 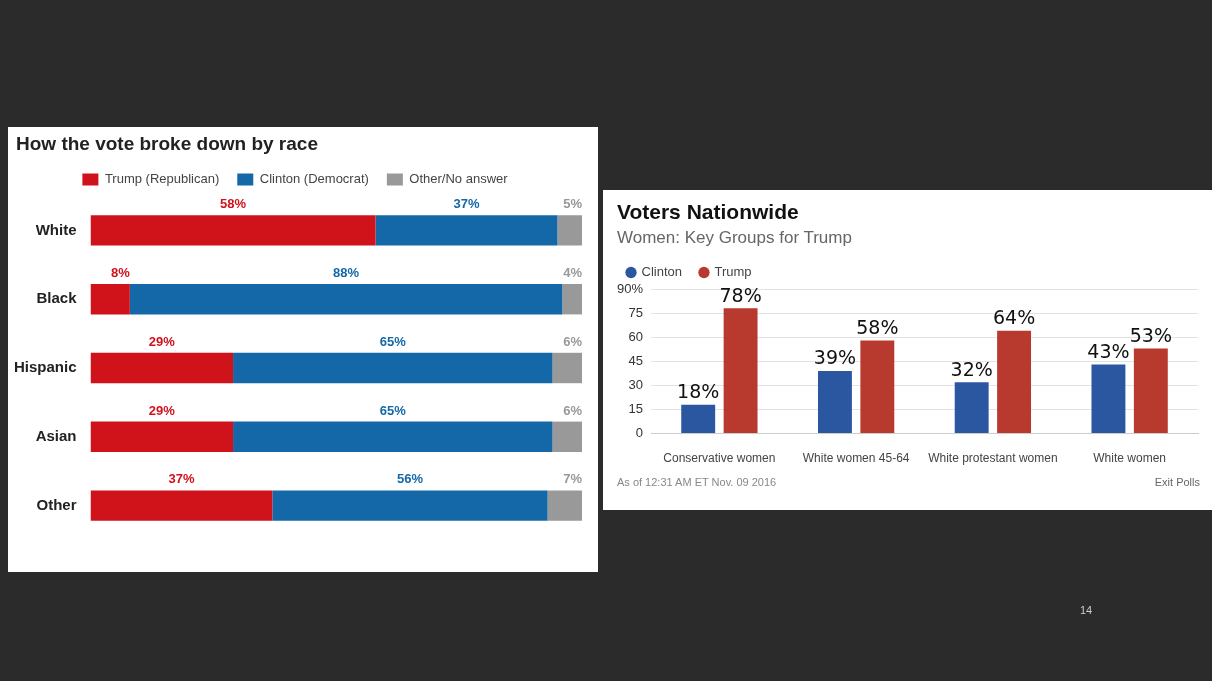 What do you see at coordinates (167, 144) in the screenshot?
I see `chart-title: How the vote broke down by race` at bounding box center [167, 144].